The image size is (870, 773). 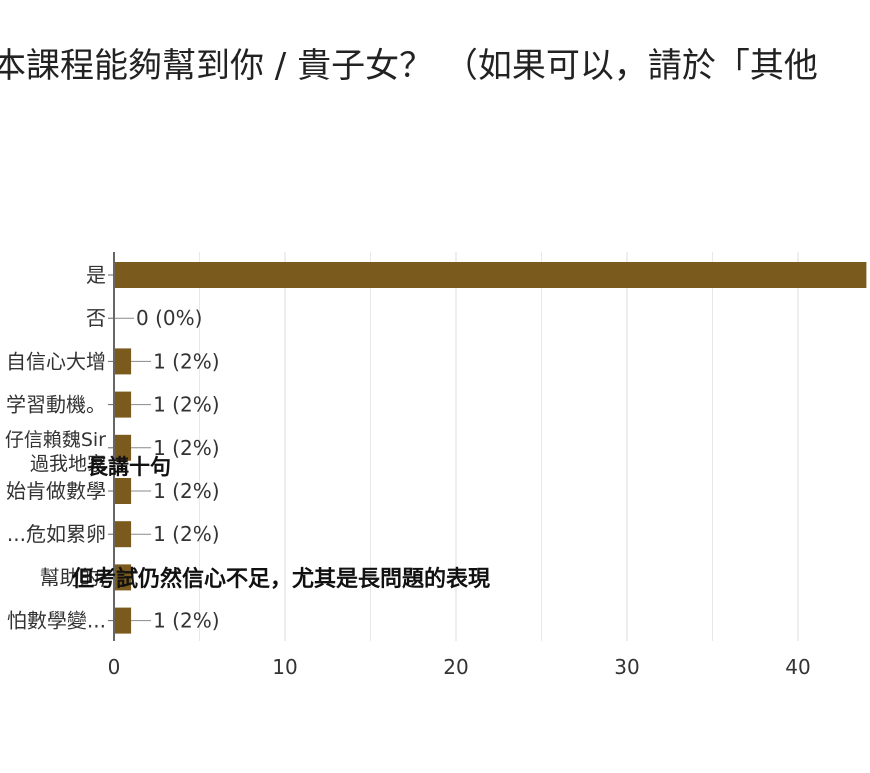 I want to click on category-label: 自信心大增, so click(x=56, y=361).